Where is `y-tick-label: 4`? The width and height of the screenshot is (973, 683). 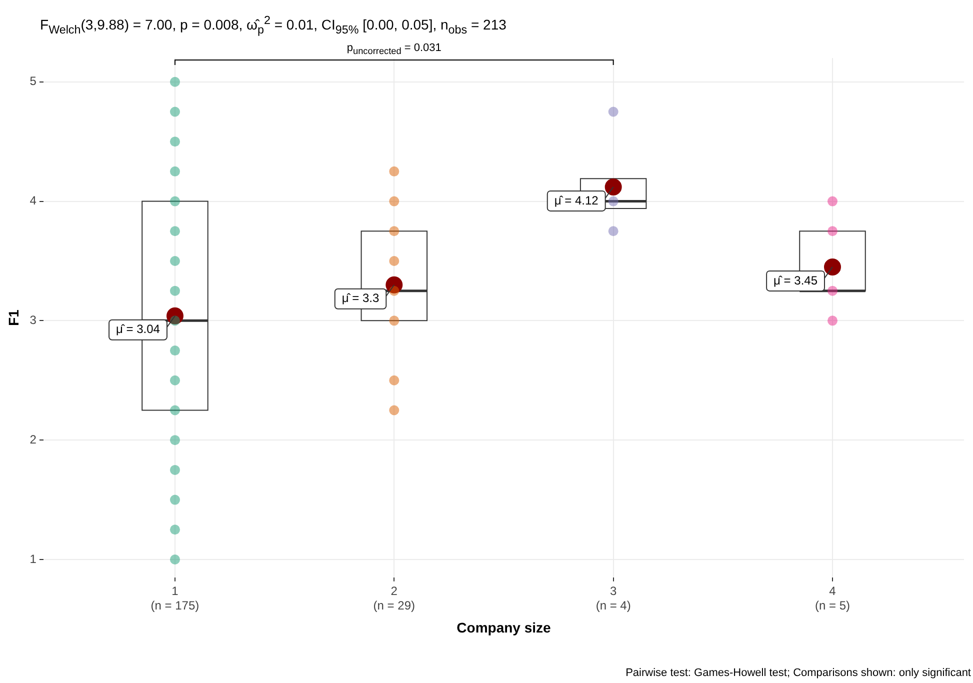 y-tick-label: 4 is located at coordinates (33, 201).